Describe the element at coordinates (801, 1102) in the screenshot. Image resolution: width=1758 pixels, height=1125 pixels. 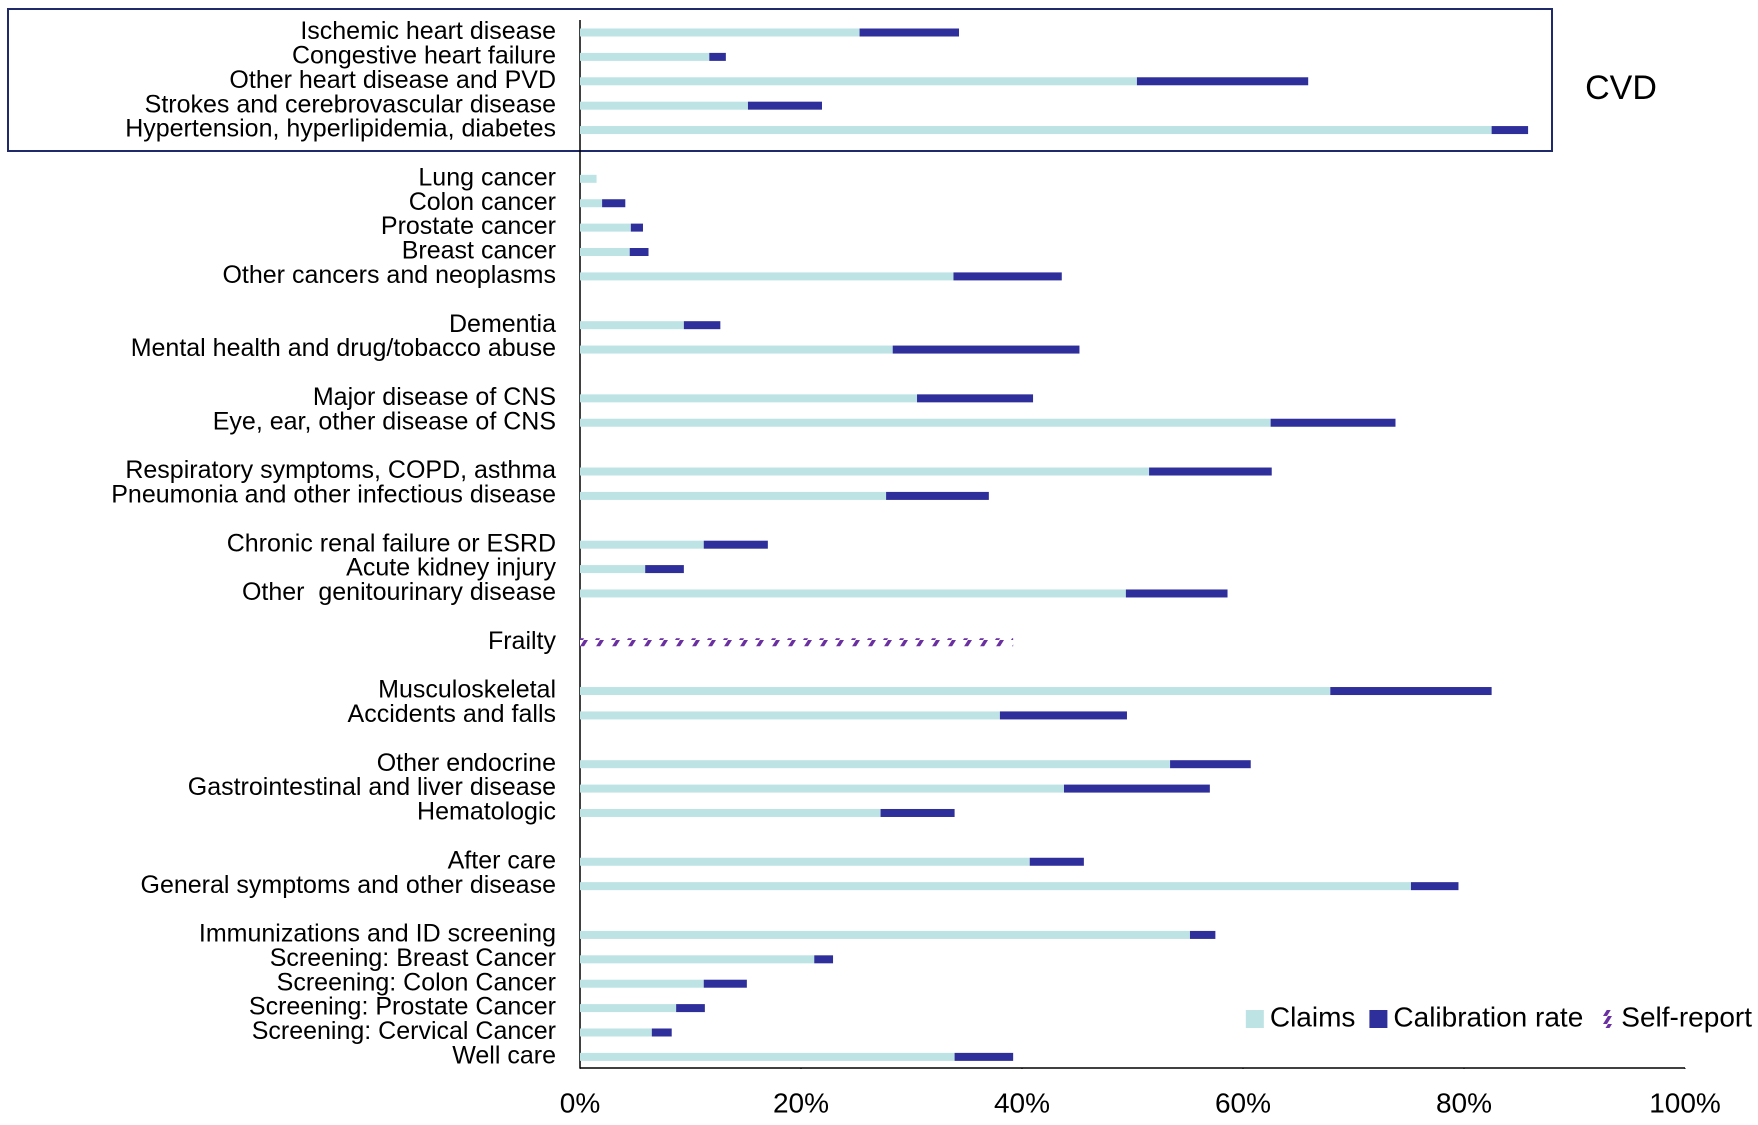
I see `x-tick-label: 20%` at that location.